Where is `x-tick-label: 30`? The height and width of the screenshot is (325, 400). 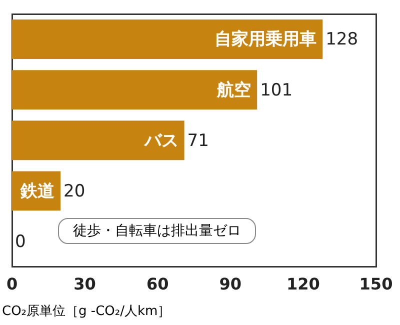 x-tick-label: 30 is located at coordinates (85, 284).